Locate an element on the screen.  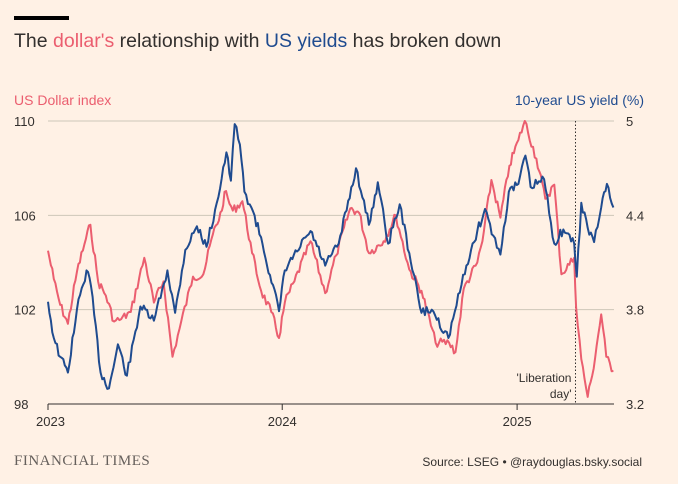
x-tick-label: 2024 is located at coordinates (282, 421).